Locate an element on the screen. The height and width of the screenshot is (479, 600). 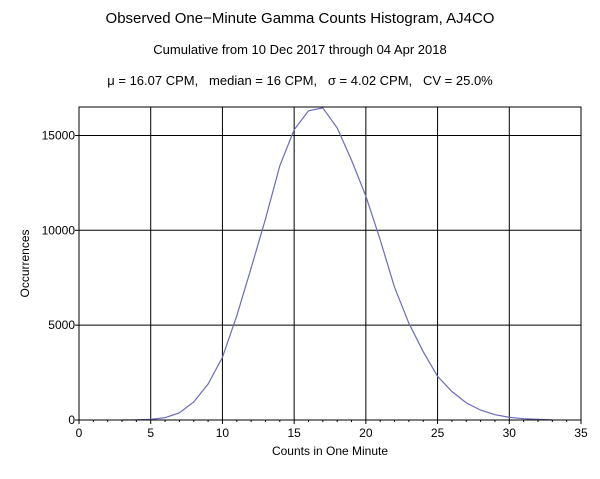
x-tick-label: 10 is located at coordinates (223, 433).